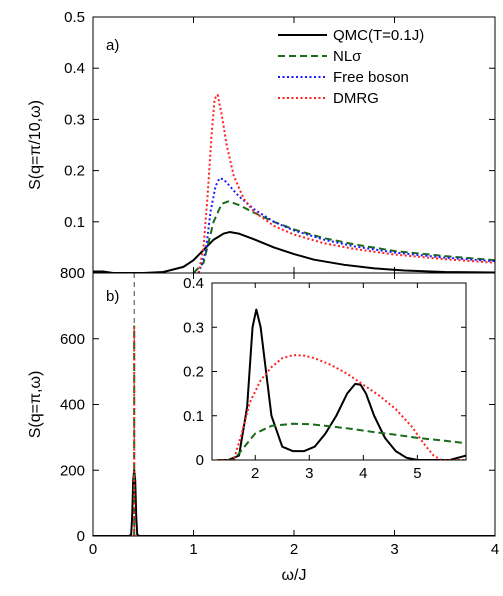  What do you see at coordinates (74, 17) in the screenshot?
I see `panel-a-ytick-label: 0.5` at bounding box center [74, 17].